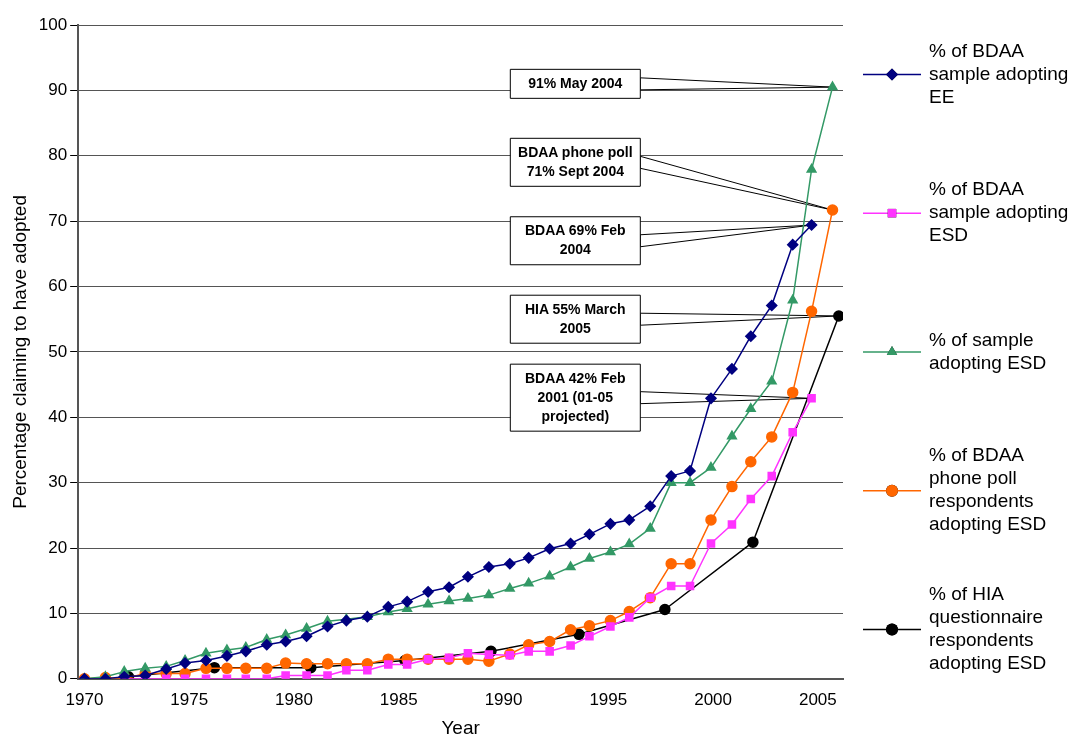 This screenshot has height=749, width=1078. What do you see at coordinates (19, 352) in the screenshot?
I see `y-axis-title: Percentage claiming to have adopted` at bounding box center [19, 352].